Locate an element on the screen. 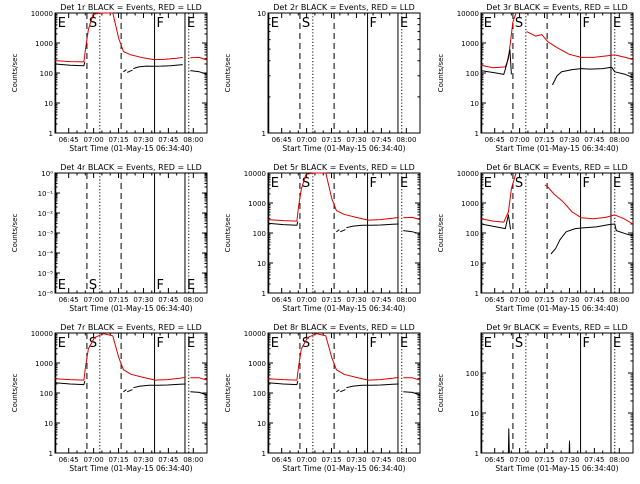 The image size is (640, 484). panel-title: Det 3r BLACK = Events, RED = LLD is located at coordinates (557, 7).